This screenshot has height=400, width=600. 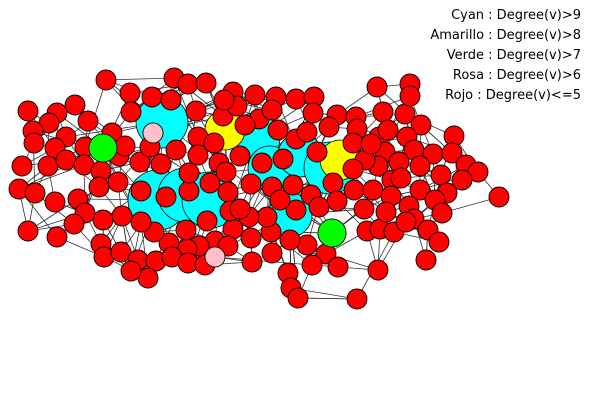 I want to click on legend-item-verde: Verde : Degree(v)>7, so click(x=513, y=55).